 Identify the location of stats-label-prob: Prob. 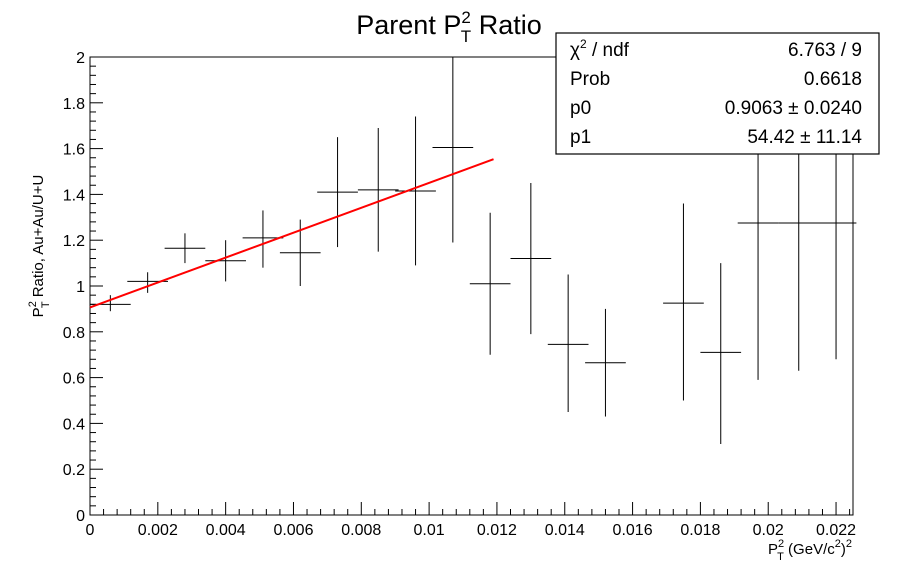
(590, 79).